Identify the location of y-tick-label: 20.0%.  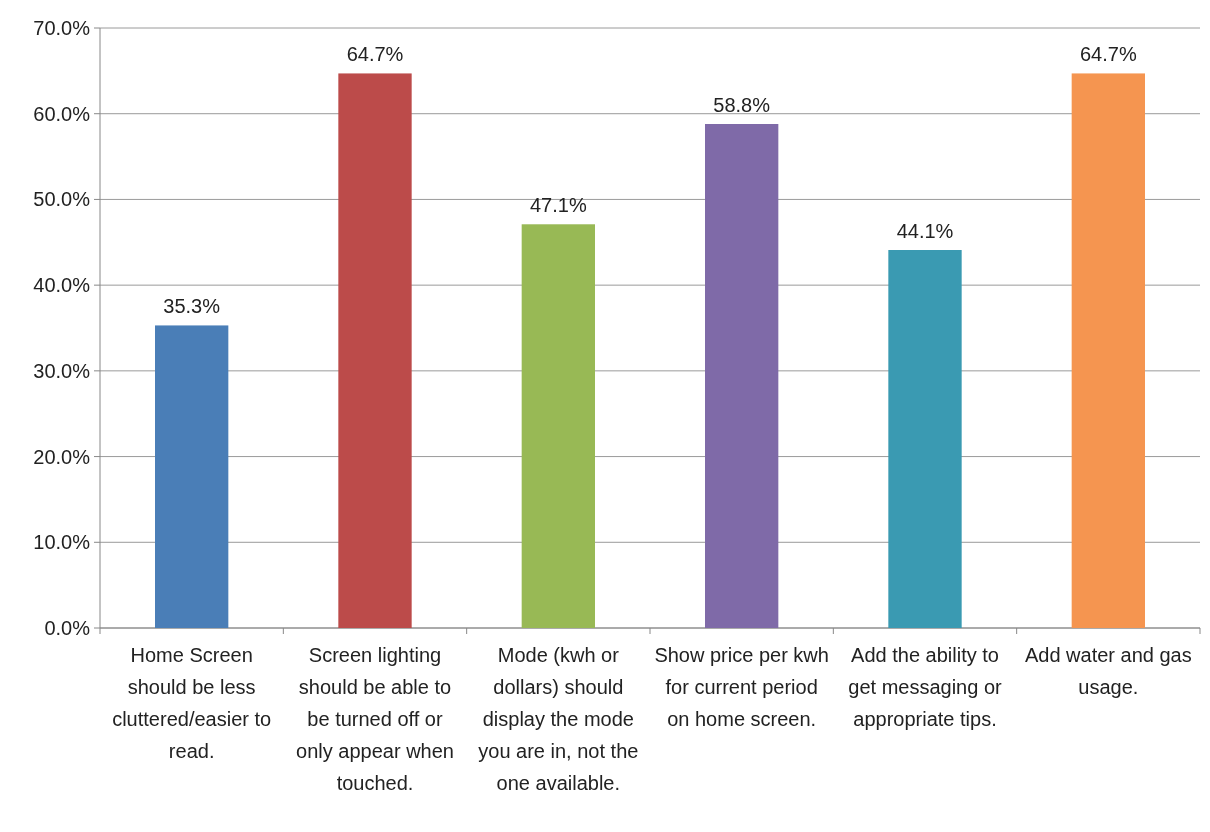
(62, 456).